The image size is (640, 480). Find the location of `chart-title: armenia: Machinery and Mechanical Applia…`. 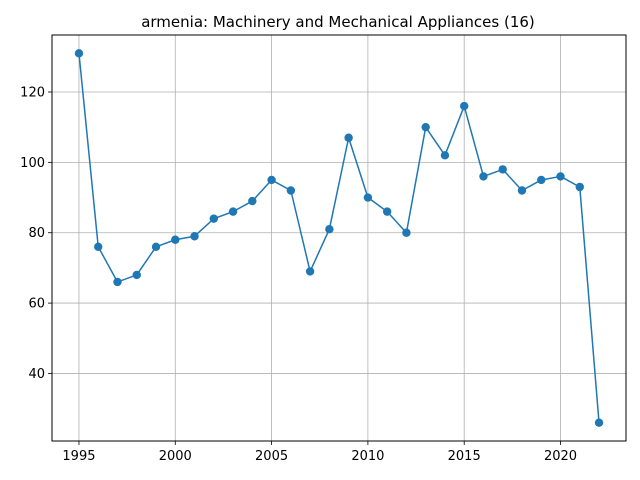

chart-title: armenia: Machinery and Mechanical Applia… is located at coordinates (338, 22).